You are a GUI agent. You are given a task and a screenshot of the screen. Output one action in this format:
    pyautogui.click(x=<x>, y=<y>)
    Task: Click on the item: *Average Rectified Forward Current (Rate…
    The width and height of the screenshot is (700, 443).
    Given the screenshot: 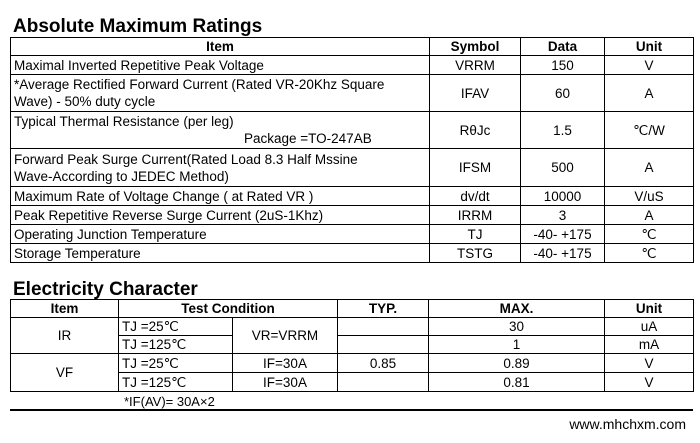 What is the action you would take?
    pyautogui.click(x=220, y=93)
    